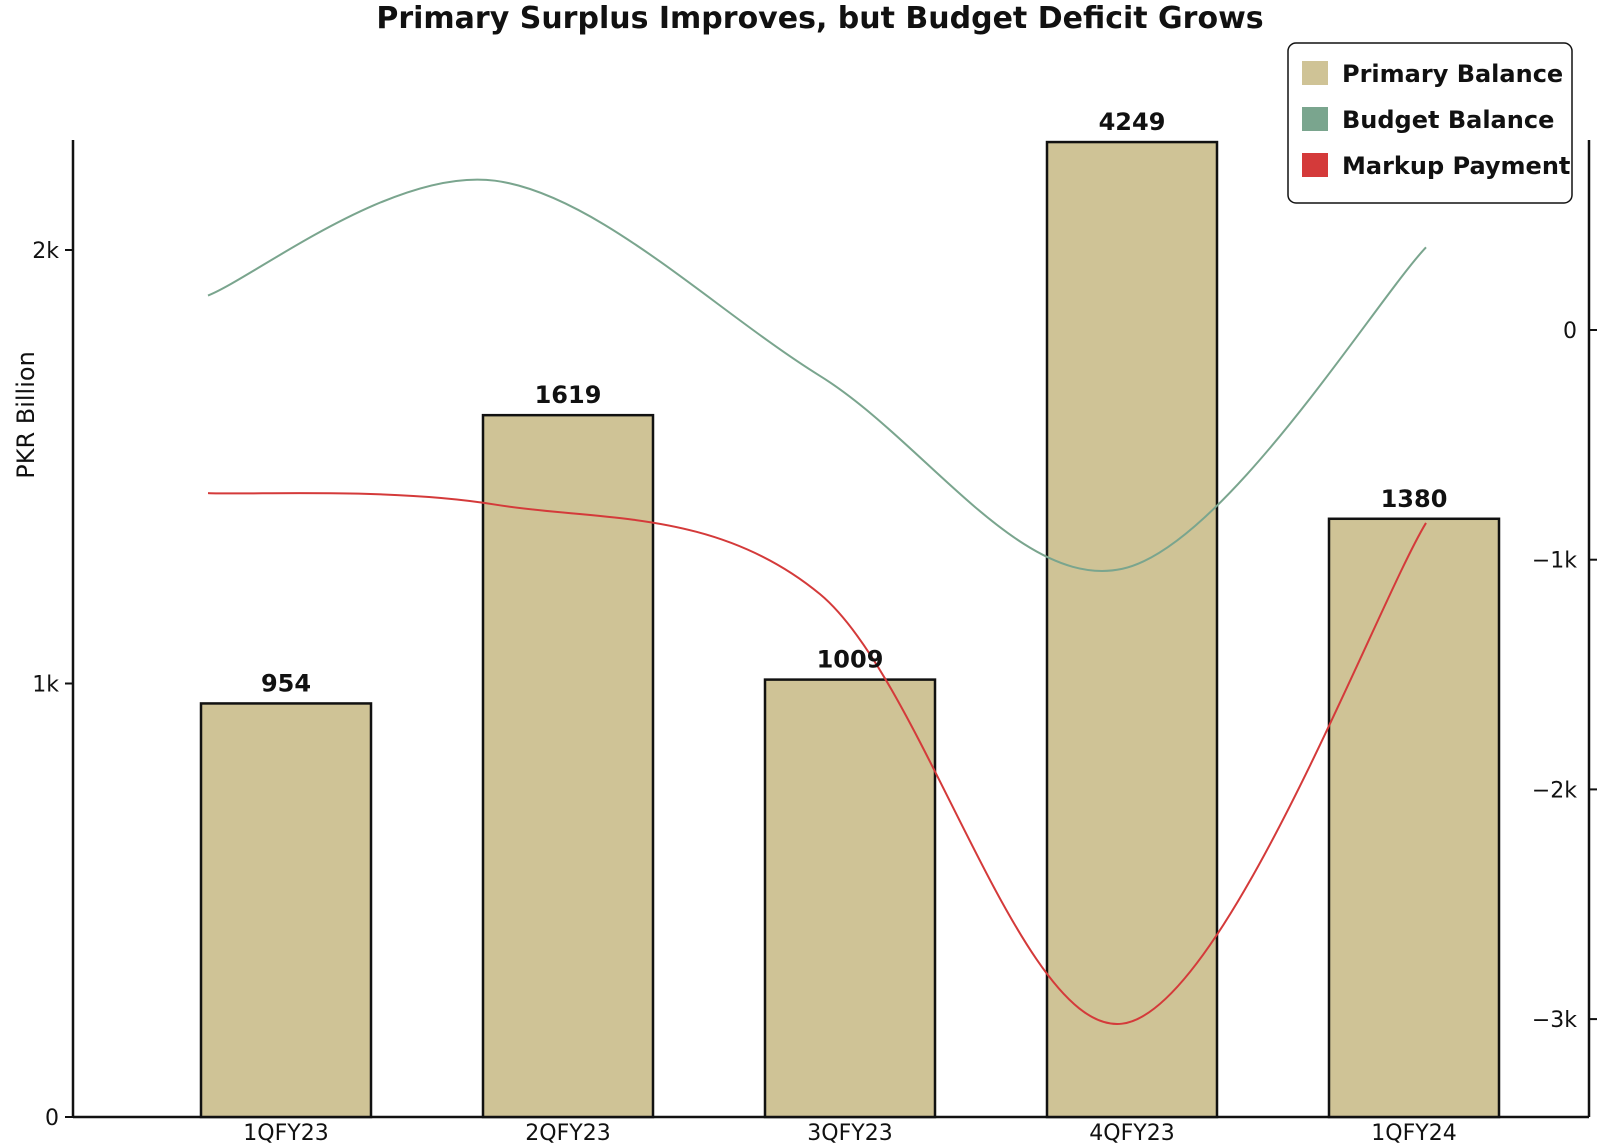  Describe the element at coordinates (1554, 1020) in the screenshot. I see `y2-tick-label: −3k` at that location.